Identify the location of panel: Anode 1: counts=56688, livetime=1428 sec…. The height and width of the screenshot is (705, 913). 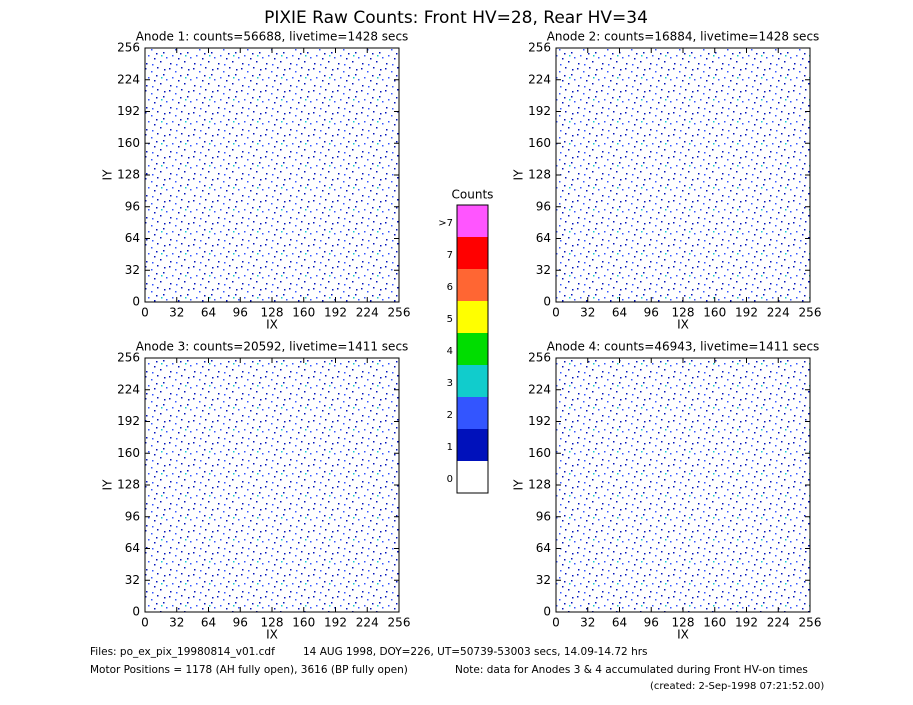
(256, 181).